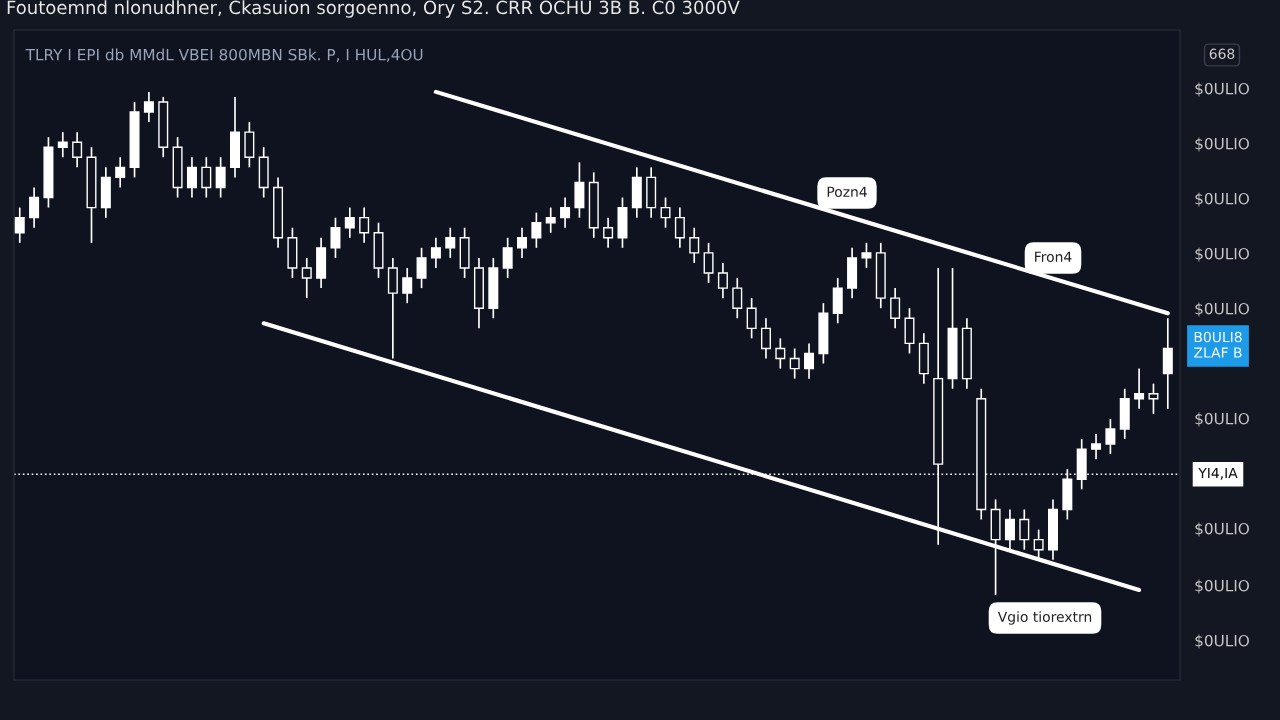 This screenshot has height=720, width=1280. Describe the element at coordinates (224, 55) in the screenshot. I see `chart-subtitle: TLRY I EPI db MMdL VBEI 800MBN SBk. P, I HUL,4OU` at that location.